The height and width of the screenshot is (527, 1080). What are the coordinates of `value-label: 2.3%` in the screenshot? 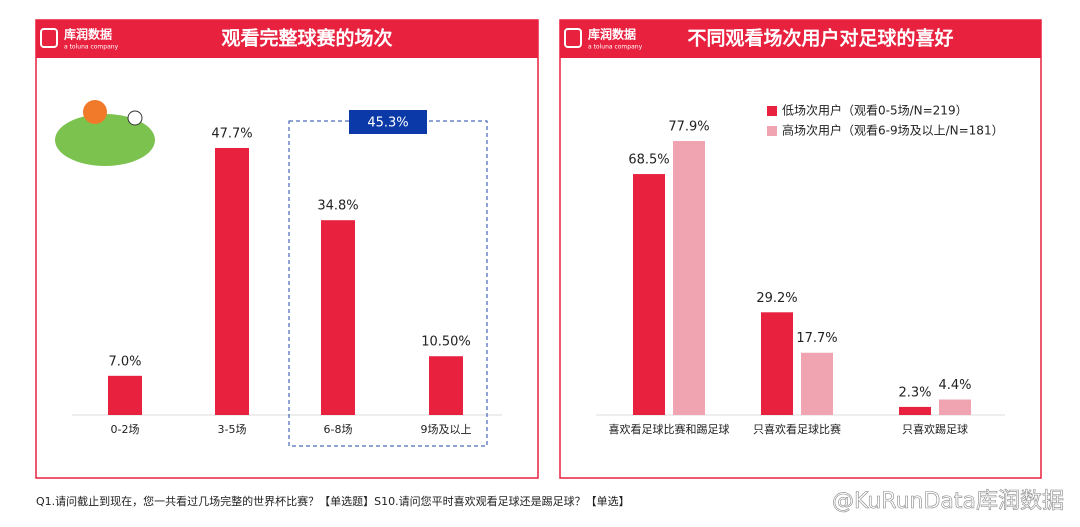 It's located at (914, 392).